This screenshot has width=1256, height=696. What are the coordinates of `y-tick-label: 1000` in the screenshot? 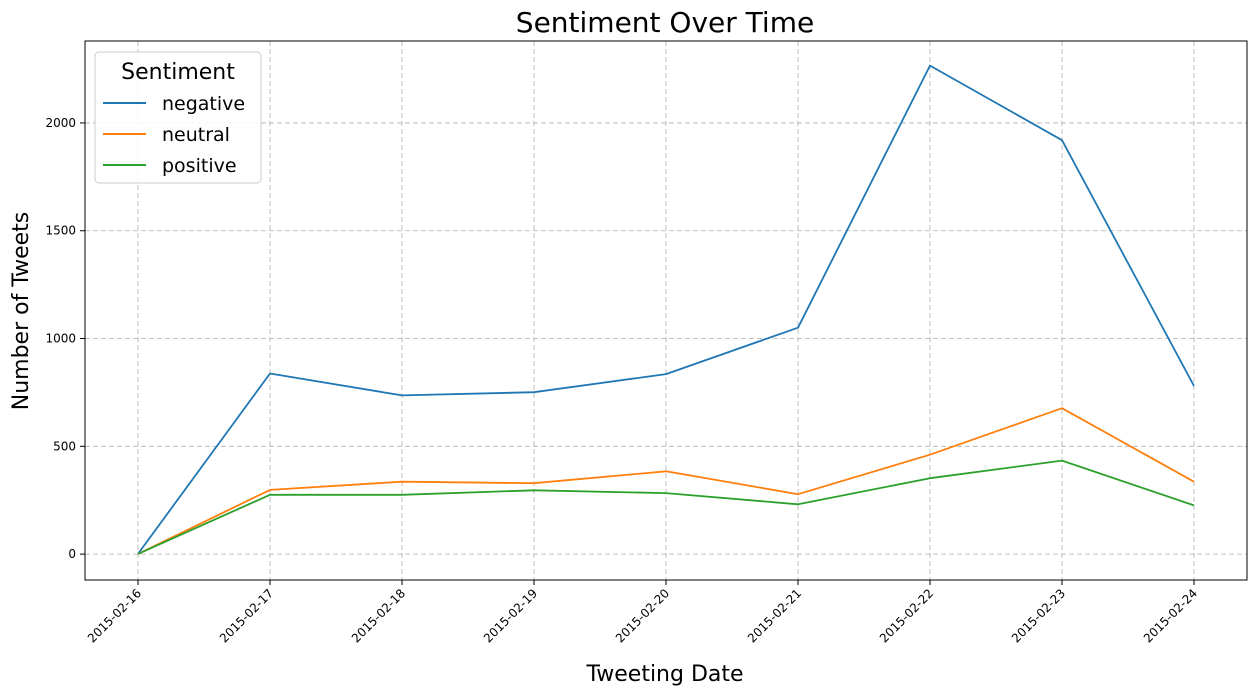 It's located at (60, 339).